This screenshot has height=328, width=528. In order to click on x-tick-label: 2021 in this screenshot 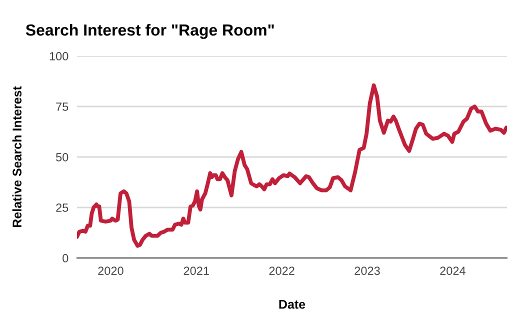, I will do `click(196, 271)`.